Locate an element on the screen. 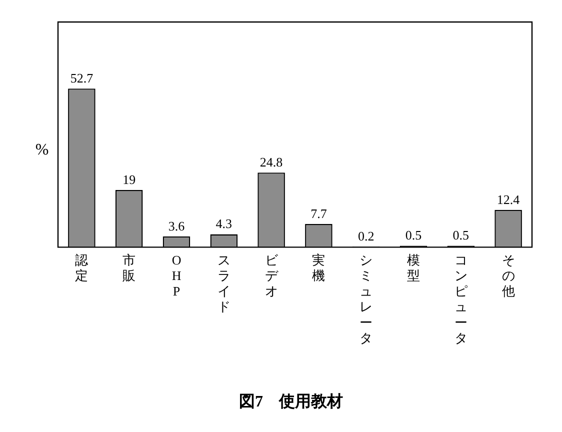 This screenshot has width=562, height=432. x-tick-label: 模型 is located at coordinates (413, 268).